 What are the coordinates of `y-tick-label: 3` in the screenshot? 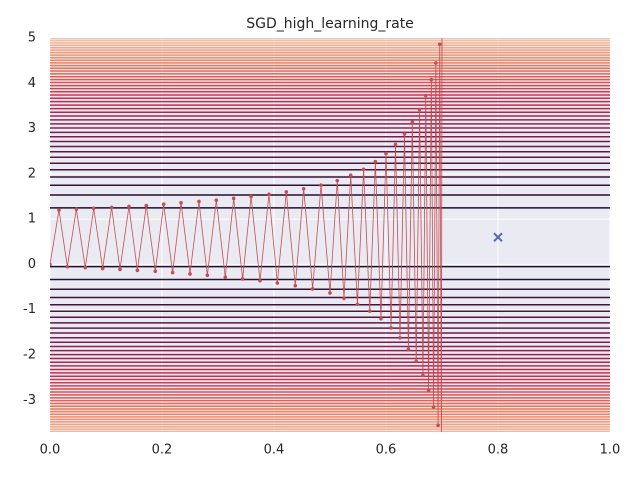 It's located at (32, 128).